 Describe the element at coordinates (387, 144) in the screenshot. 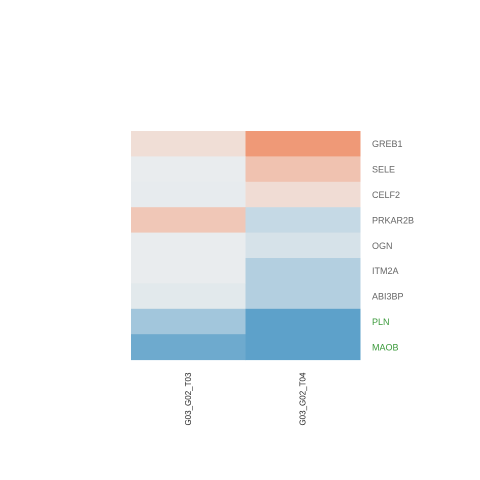

I see `row-label-greb1: GREB1` at that location.